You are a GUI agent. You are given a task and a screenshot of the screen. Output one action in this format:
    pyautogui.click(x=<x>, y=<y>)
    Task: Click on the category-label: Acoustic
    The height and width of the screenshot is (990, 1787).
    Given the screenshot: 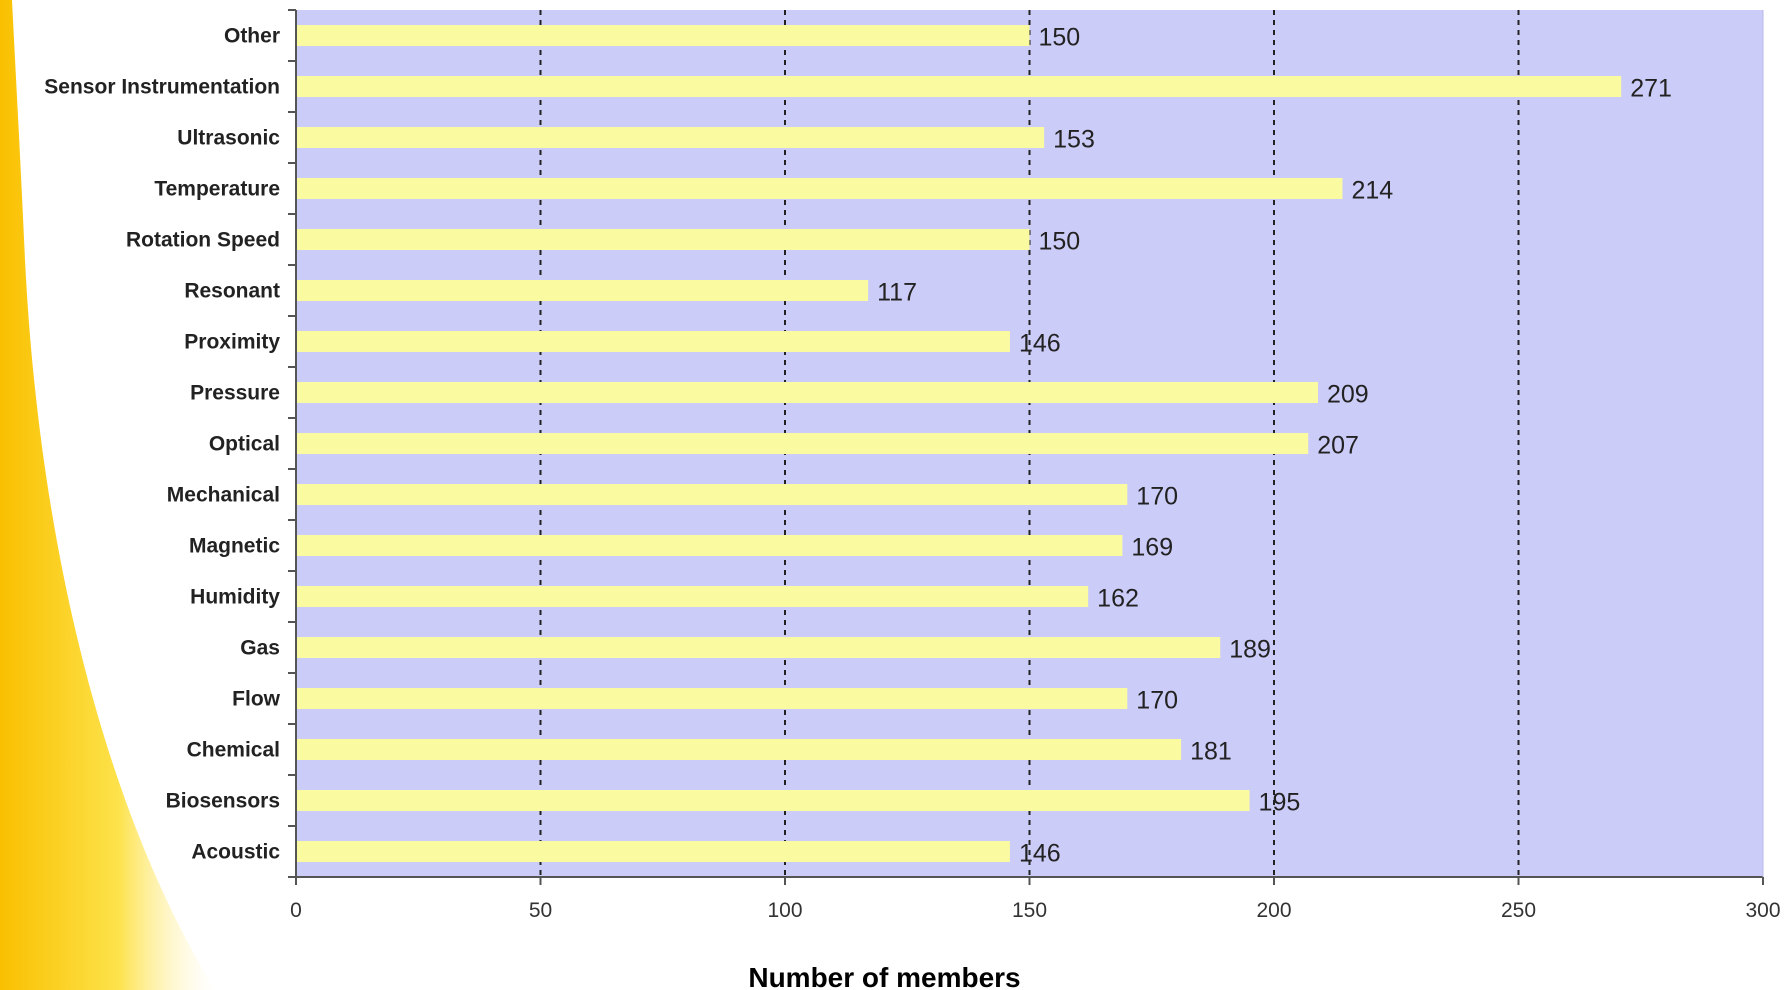 What is the action you would take?
    pyautogui.click(x=235, y=852)
    